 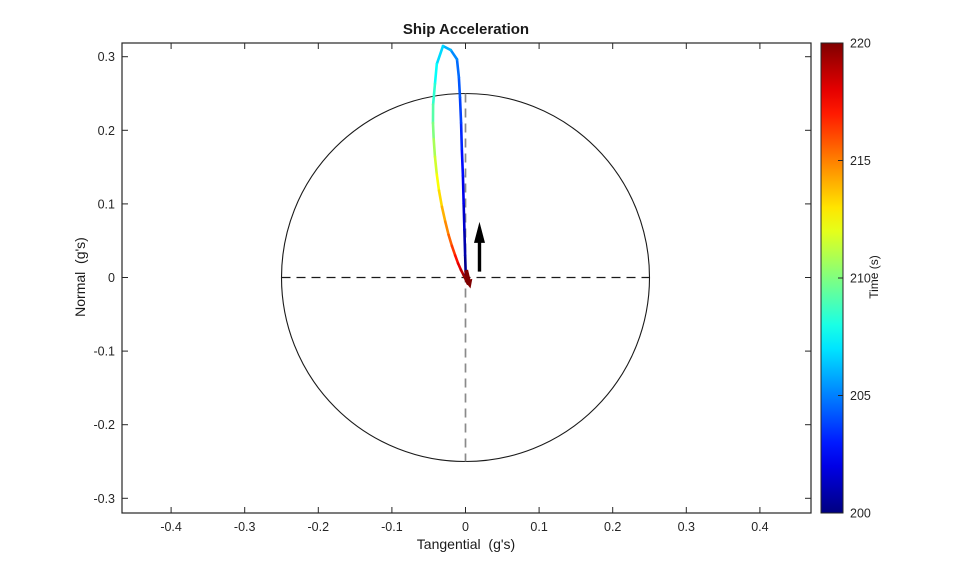 What do you see at coordinates (104, 425) in the screenshot?
I see `y-tick-label: -0.2` at bounding box center [104, 425].